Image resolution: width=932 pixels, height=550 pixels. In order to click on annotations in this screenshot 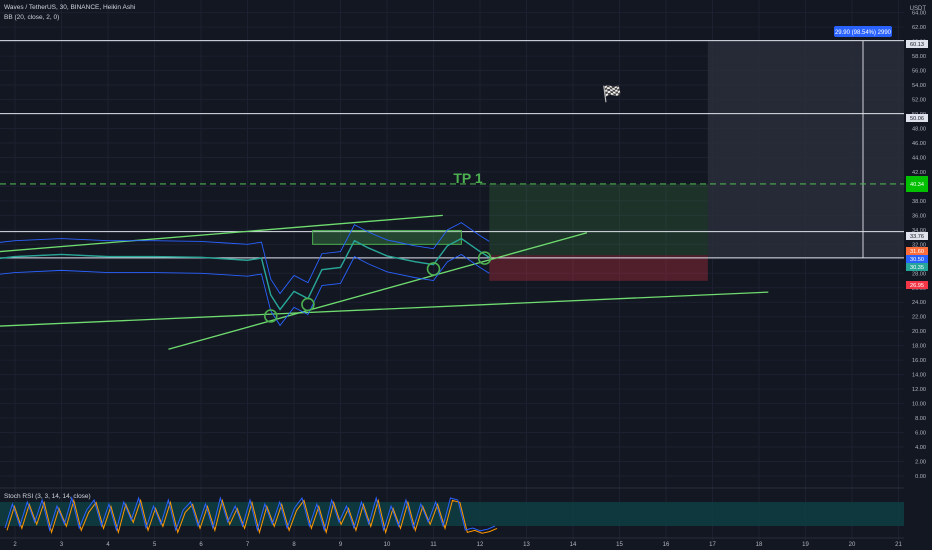, I will do `click(377, 287)`.